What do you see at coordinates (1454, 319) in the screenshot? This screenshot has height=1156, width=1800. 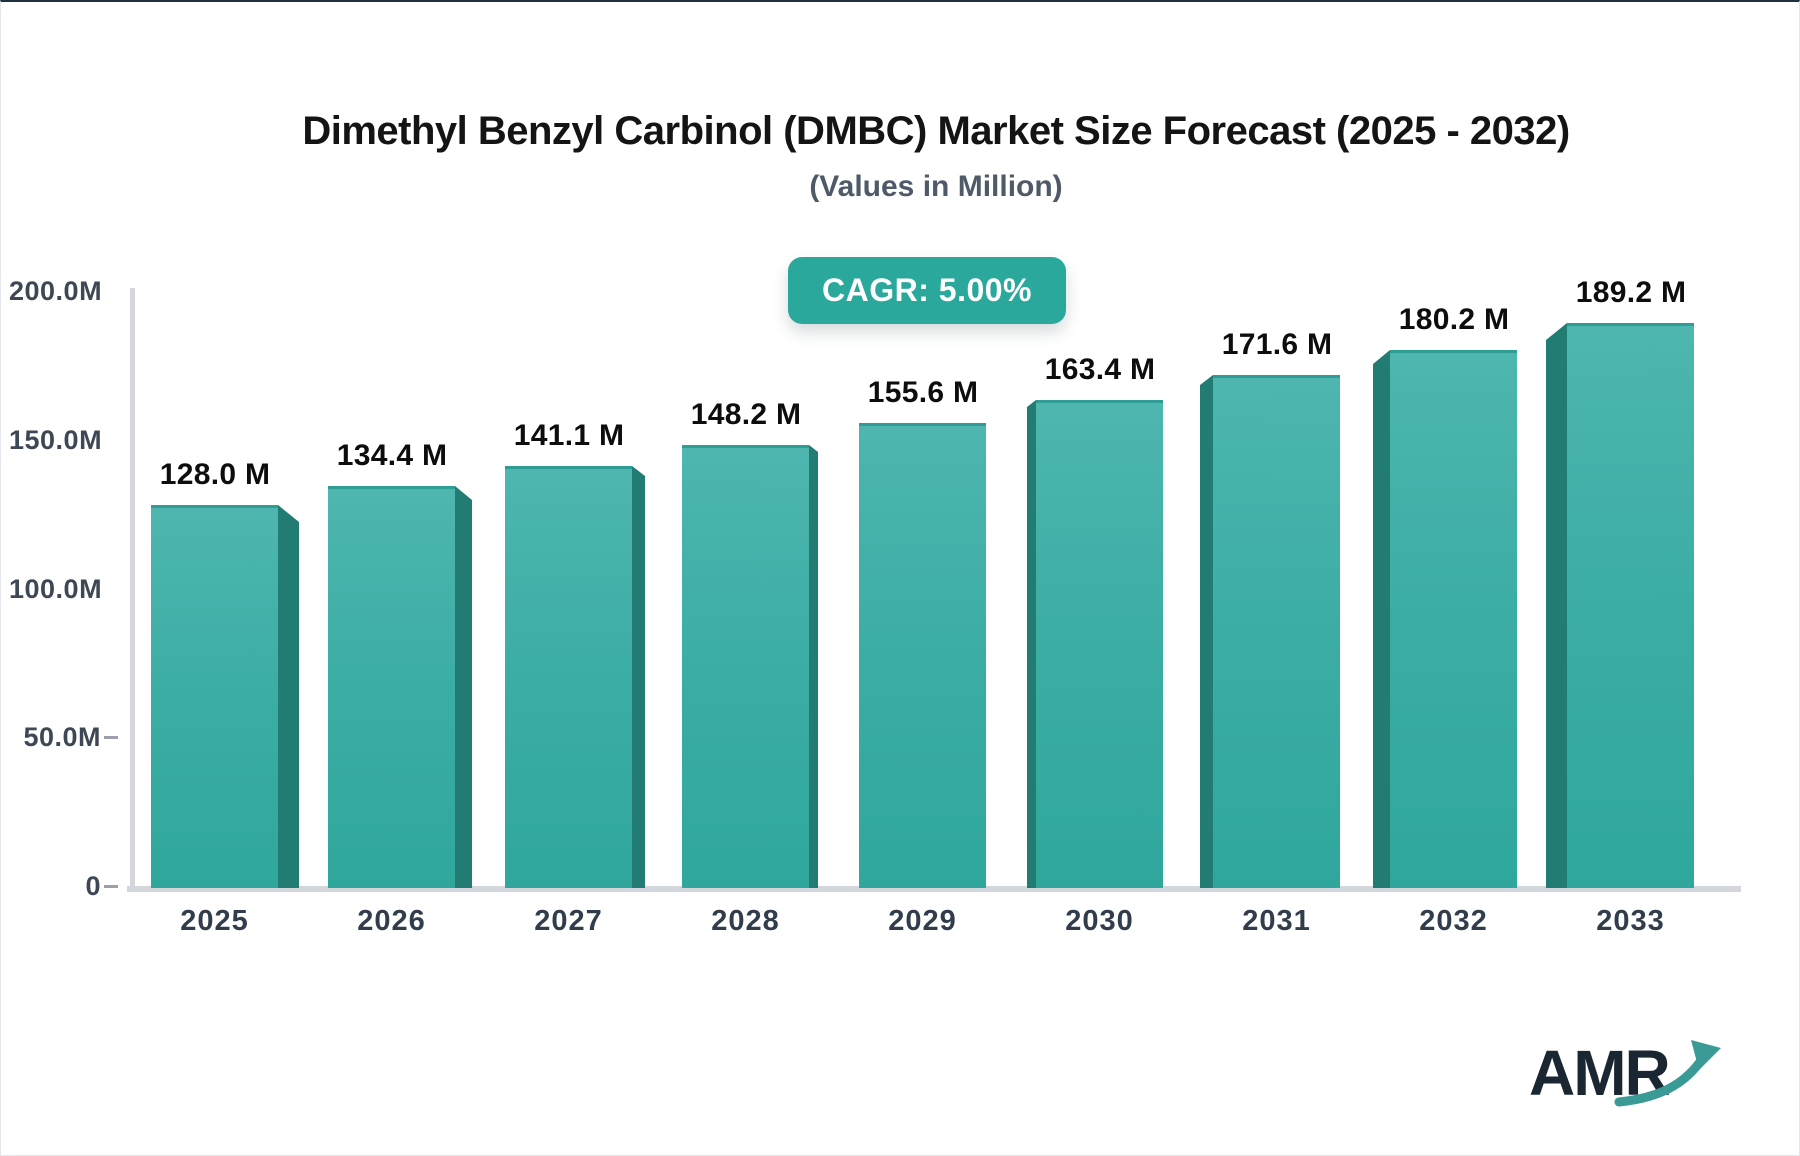 I see `bar-value-label: 180.2 M` at bounding box center [1454, 319].